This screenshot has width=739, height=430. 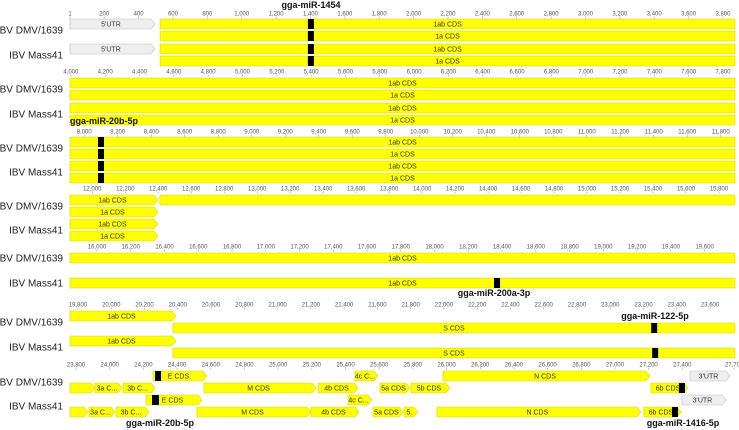 I want to click on ruler-tick-label: 24,200, so click(x=143, y=366).